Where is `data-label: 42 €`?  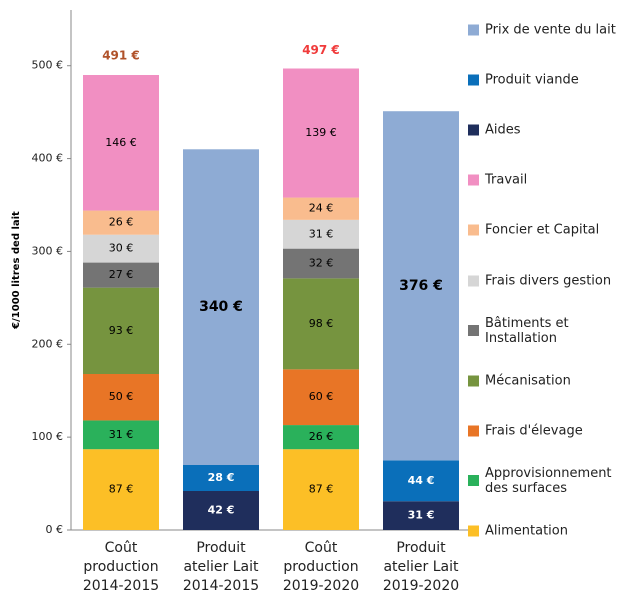 data-label: 42 € is located at coordinates (221, 510).